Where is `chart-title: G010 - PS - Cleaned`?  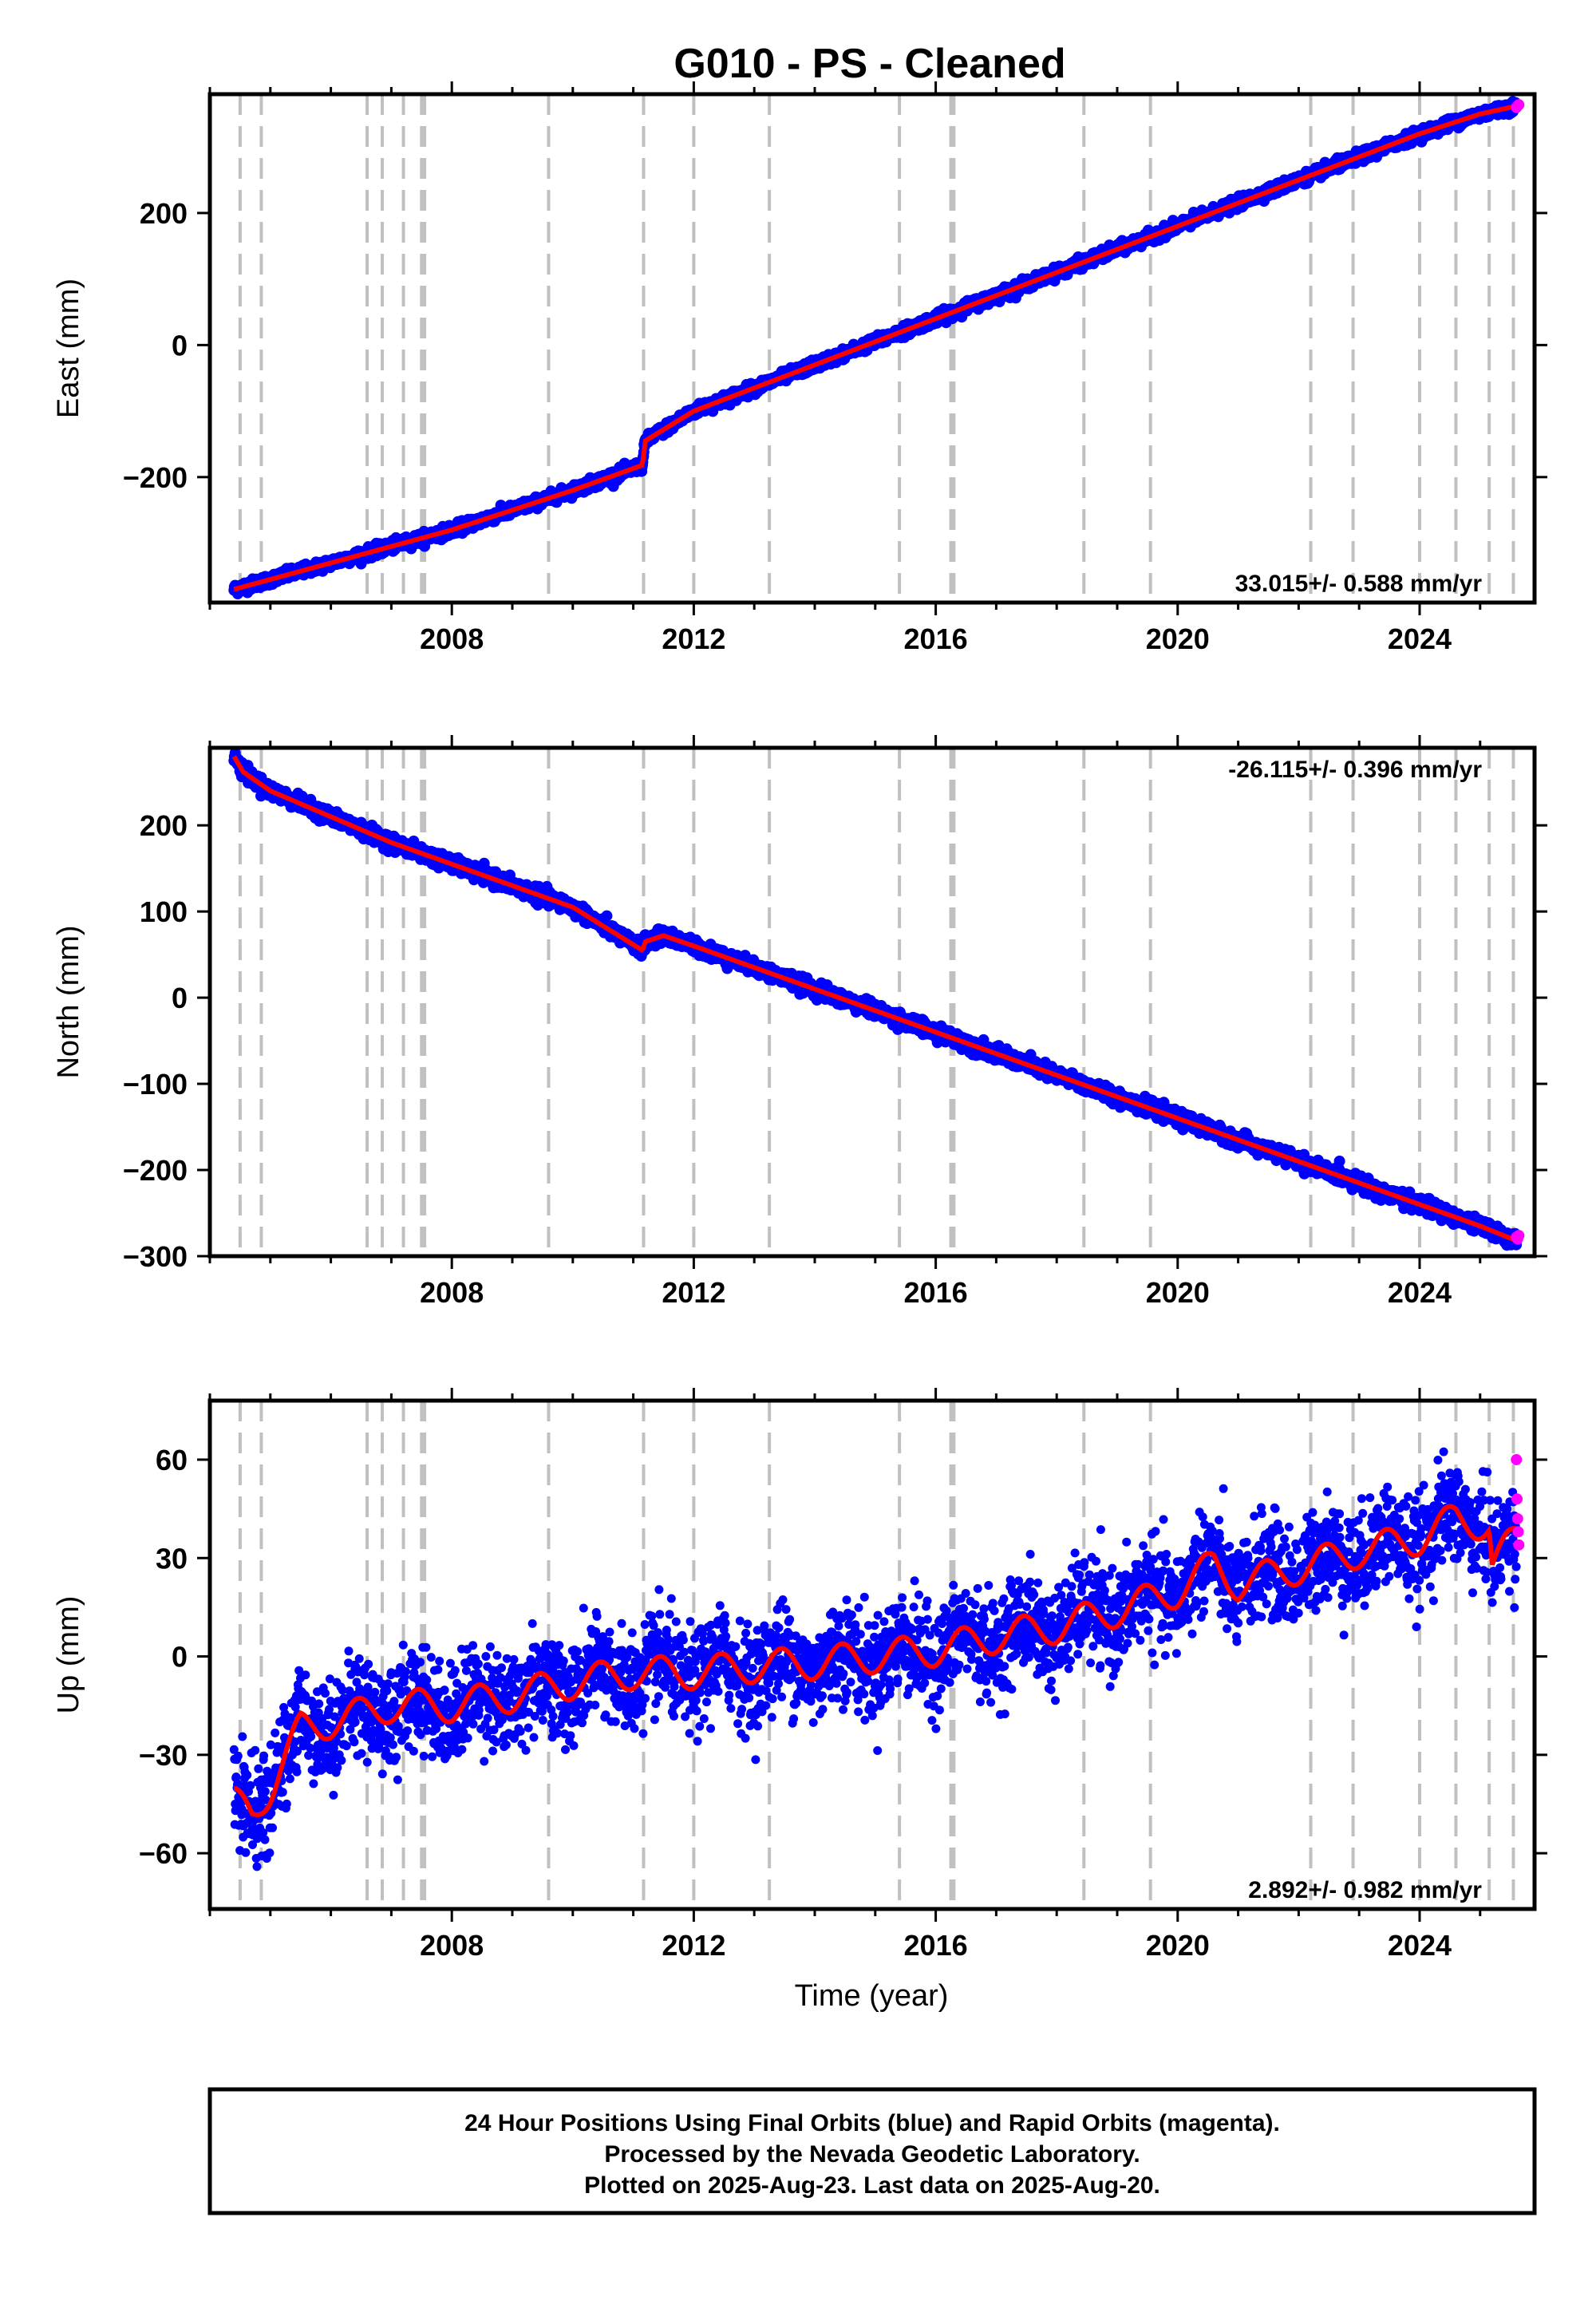
chart-title: G010 - PS - Cleaned is located at coordinates (869, 64).